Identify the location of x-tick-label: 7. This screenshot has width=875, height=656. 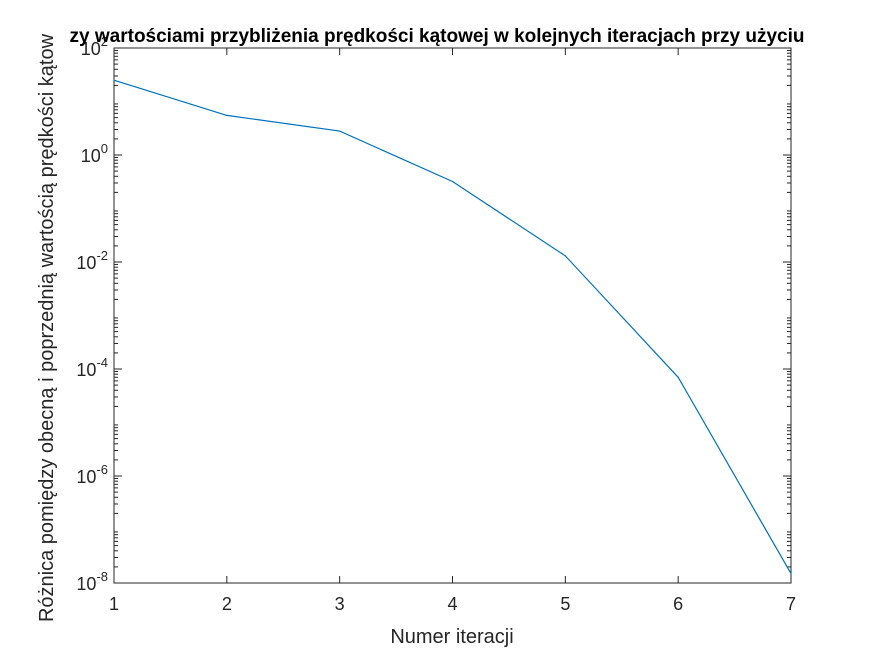
(791, 604).